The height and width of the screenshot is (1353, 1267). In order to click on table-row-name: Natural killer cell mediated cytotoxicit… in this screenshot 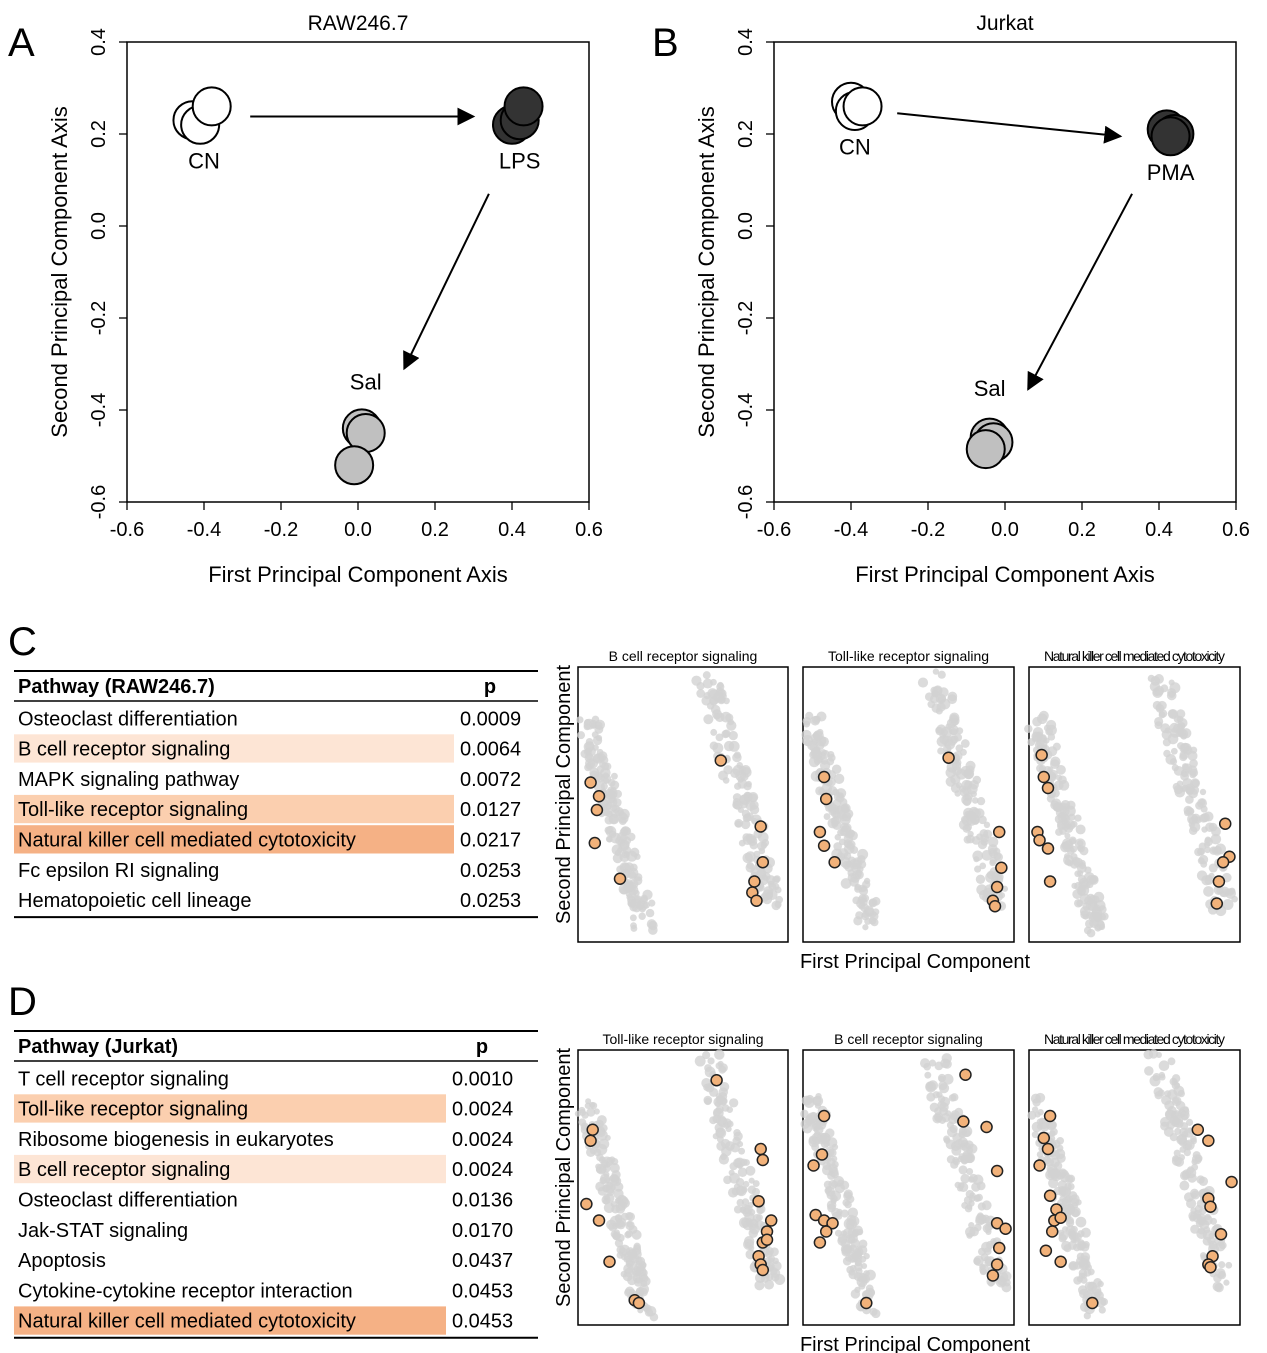, I will do `click(187, 1322)`.